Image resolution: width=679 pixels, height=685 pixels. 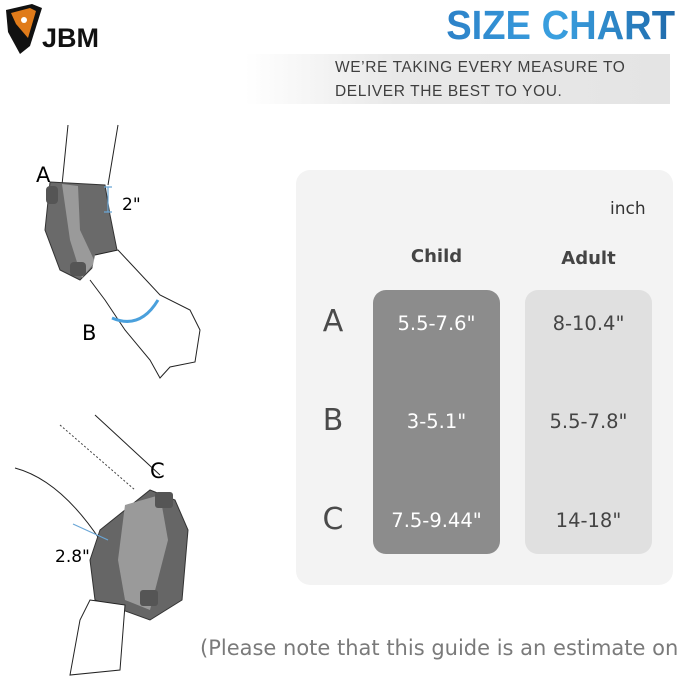 I want to click on row-label-c: C, so click(x=333, y=519).